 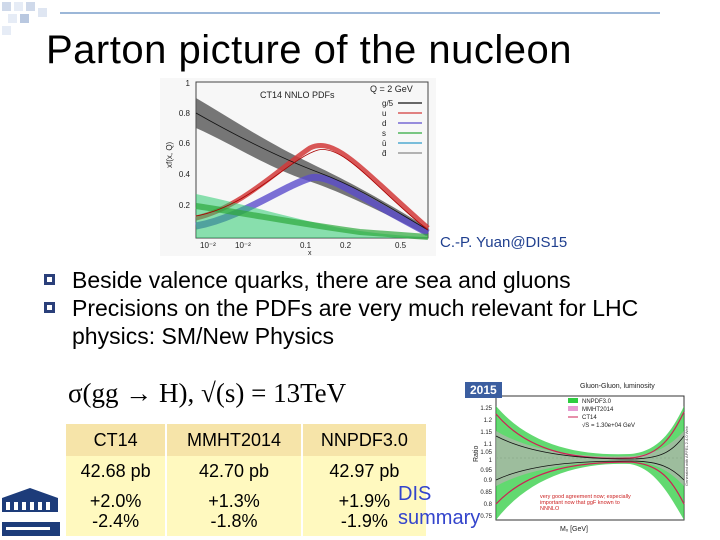 What do you see at coordinates (491, 461) in the screenshot?
I see `lumi-ytick: 1` at bounding box center [491, 461].